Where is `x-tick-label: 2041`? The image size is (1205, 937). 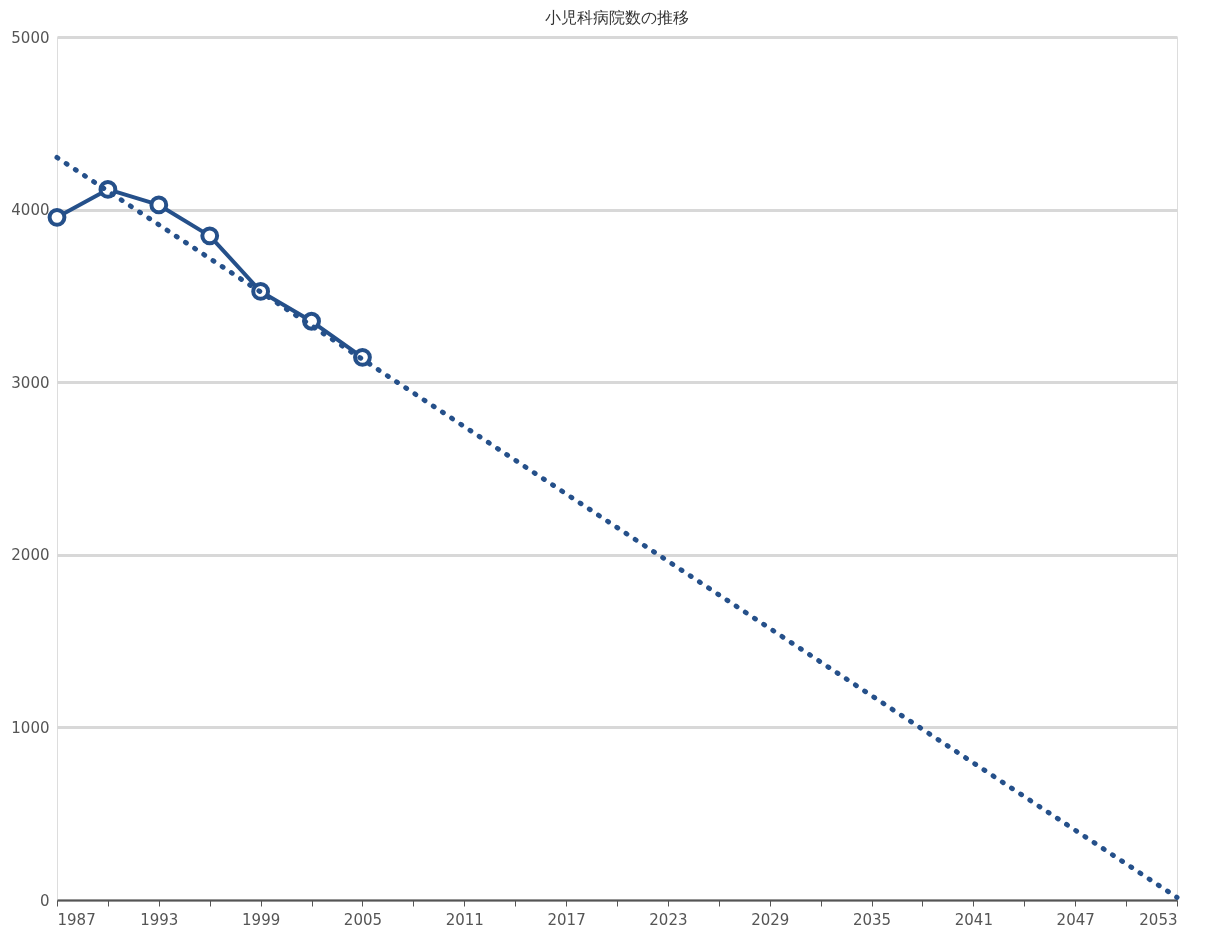 x-tick-label: 2041 is located at coordinates (973, 919).